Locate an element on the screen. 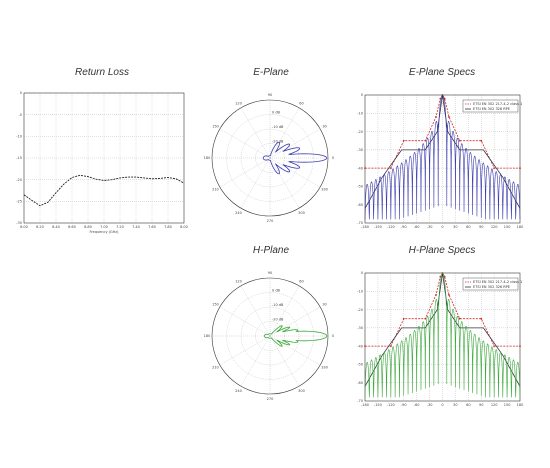  e-plane-angle-label: 240 is located at coordinates (238, 213).